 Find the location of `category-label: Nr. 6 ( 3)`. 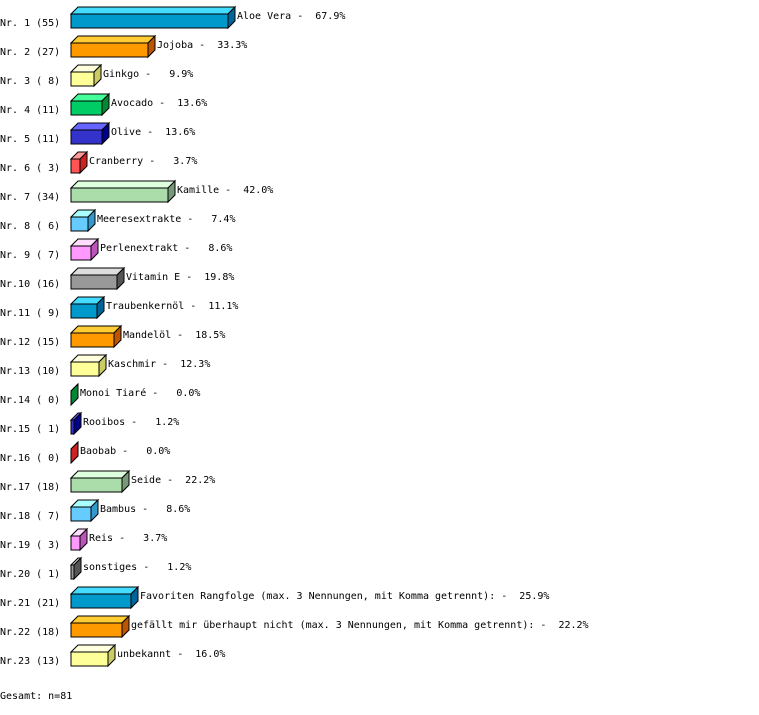

category-label: Nr. 6 ( 3) is located at coordinates (30, 168).